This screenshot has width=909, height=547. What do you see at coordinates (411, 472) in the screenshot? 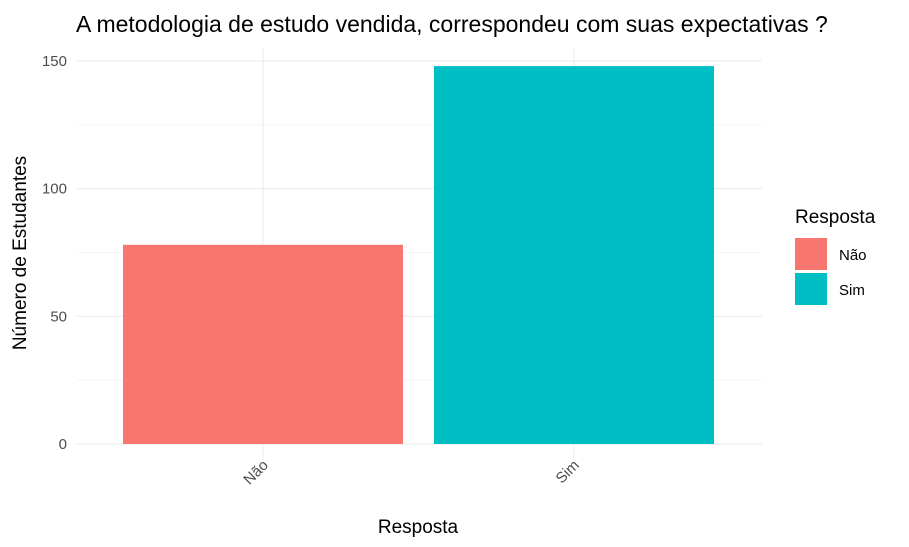
I see `x-axis-ticks: Não Sim` at bounding box center [411, 472].